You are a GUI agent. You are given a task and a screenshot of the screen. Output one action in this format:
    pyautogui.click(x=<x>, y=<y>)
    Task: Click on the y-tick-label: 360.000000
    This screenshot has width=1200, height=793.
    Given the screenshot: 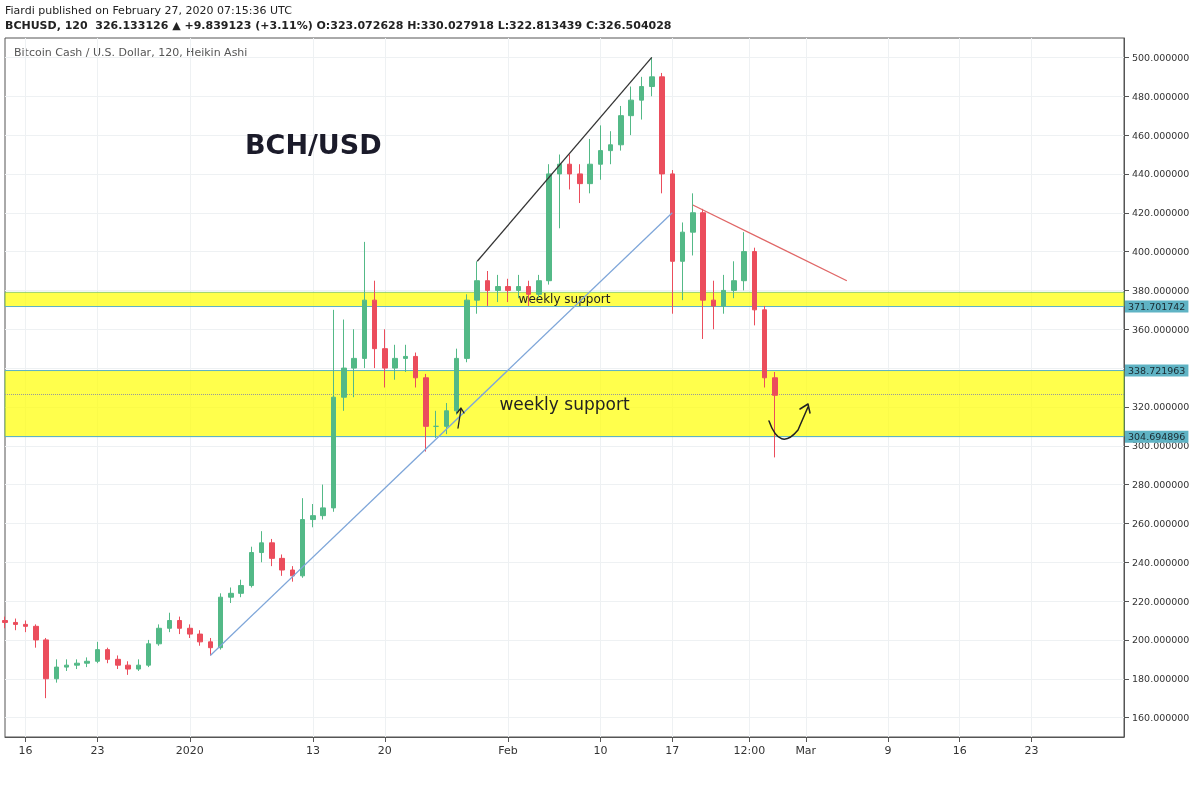 What is the action you would take?
    pyautogui.click(x=1161, y=329)
    